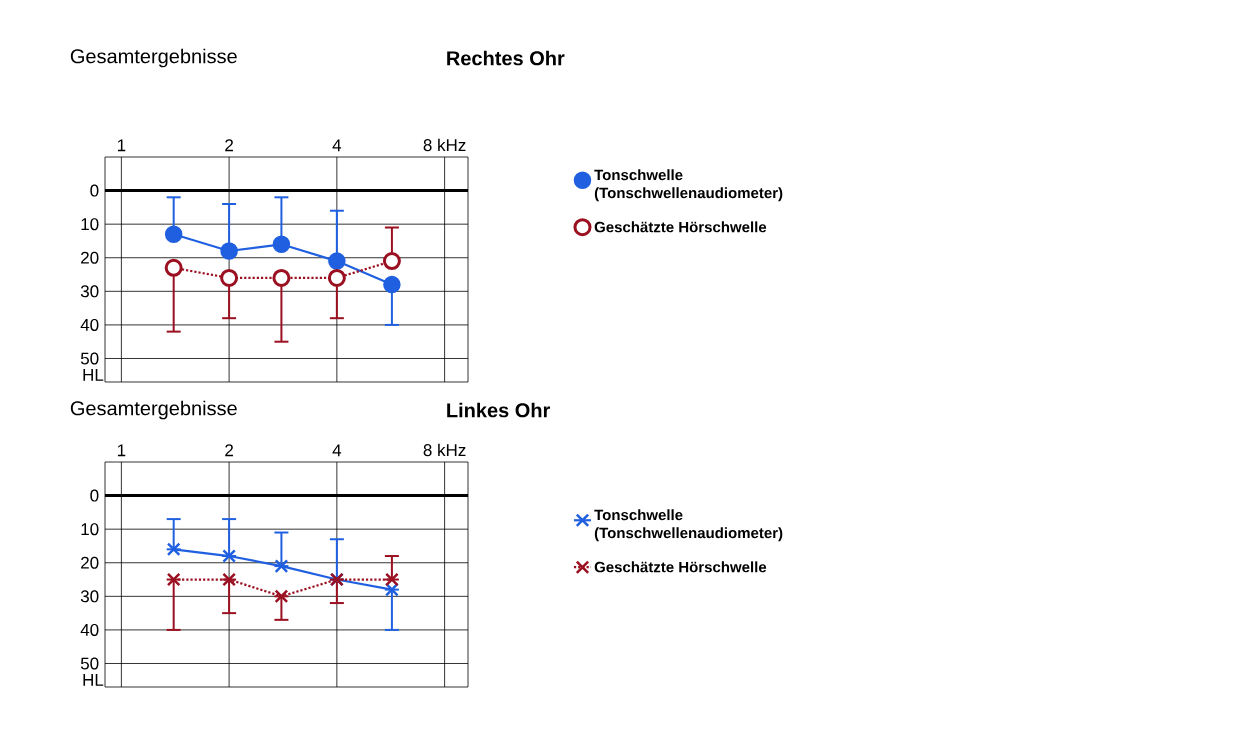 Image resolution: width=1247 pixels, height=747 pixels. What do you see at coordinates (506, 58) in the screenshot?
I see `chart-title: Rechtes Ohr` at bounding box center [506, 58].